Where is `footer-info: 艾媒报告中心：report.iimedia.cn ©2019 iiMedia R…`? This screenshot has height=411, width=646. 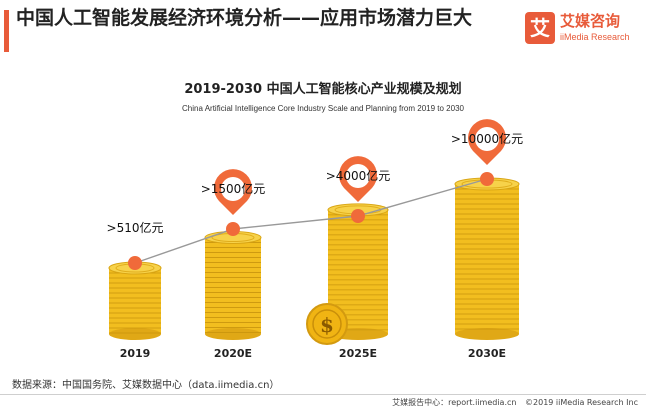
footer-info: 艾媒报告中心：report.iimedia.cn ©2019 iiMedia R… is located at coordinates (512, 402).